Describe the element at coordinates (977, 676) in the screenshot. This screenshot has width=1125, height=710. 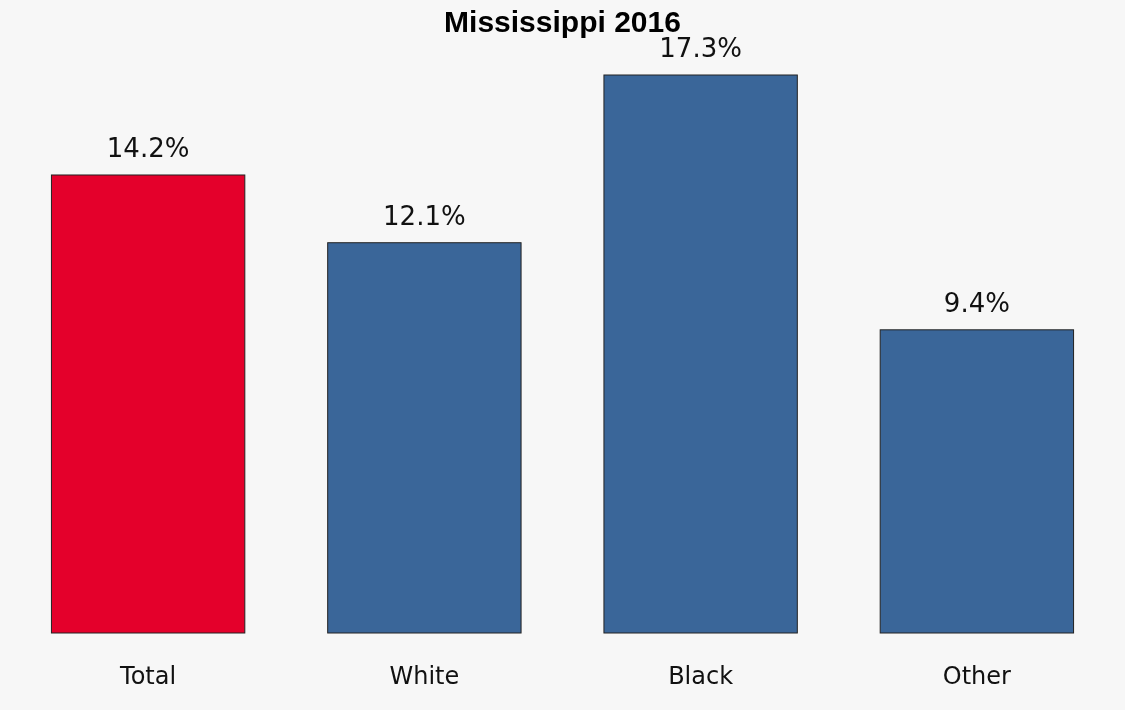
I see `x-tick-label: Other` at that location.